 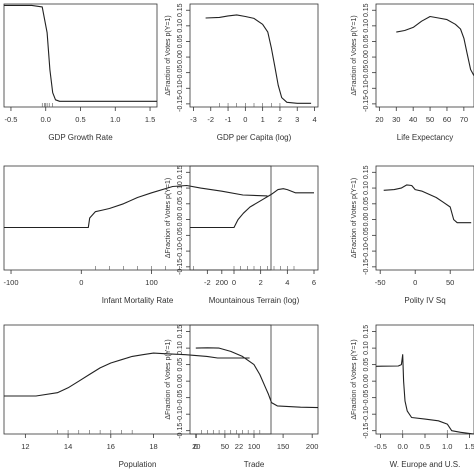 I want to click on x-tick-label: 16, so click(x=111, y=446).